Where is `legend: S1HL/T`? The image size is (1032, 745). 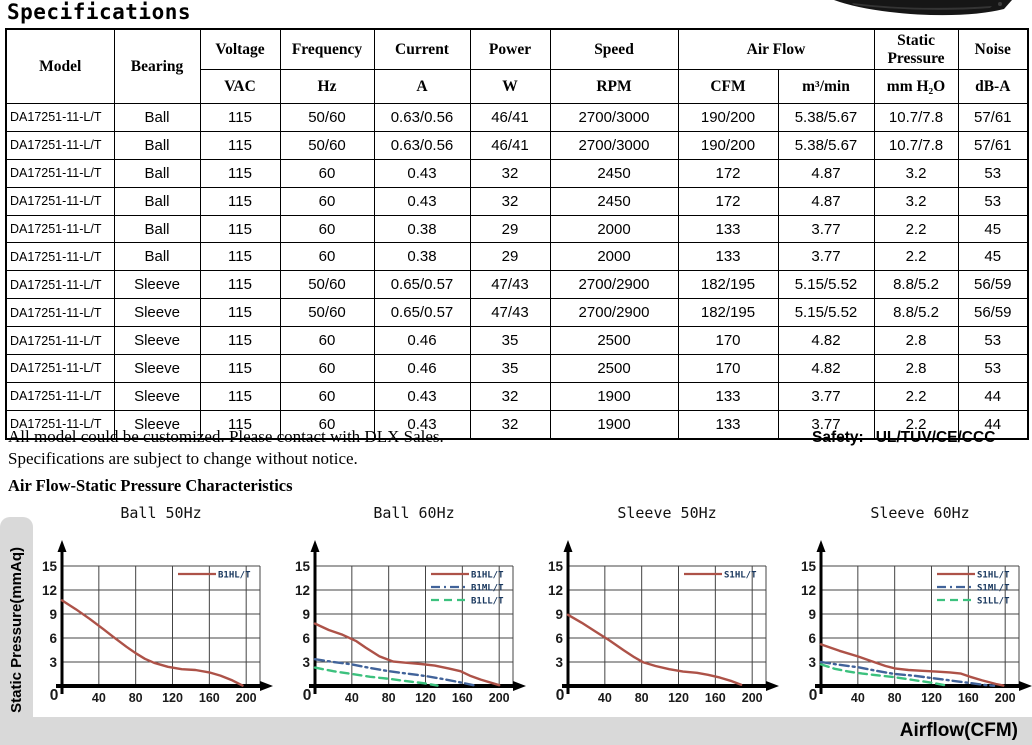 legend: S1HL/T is located at coordinates (720, 576).